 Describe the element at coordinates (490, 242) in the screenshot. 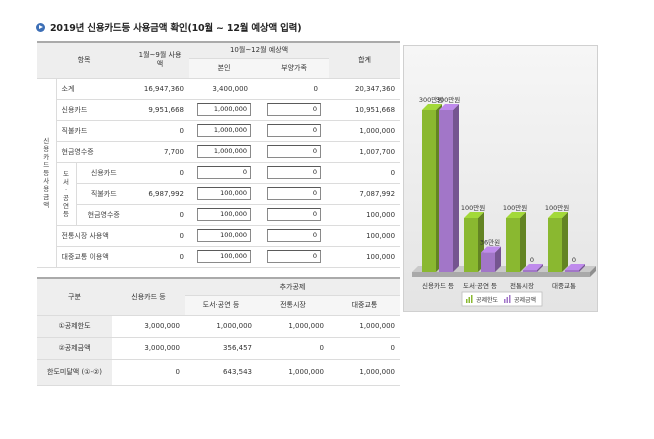

I see `chart-data-label: 36만원` at that location.